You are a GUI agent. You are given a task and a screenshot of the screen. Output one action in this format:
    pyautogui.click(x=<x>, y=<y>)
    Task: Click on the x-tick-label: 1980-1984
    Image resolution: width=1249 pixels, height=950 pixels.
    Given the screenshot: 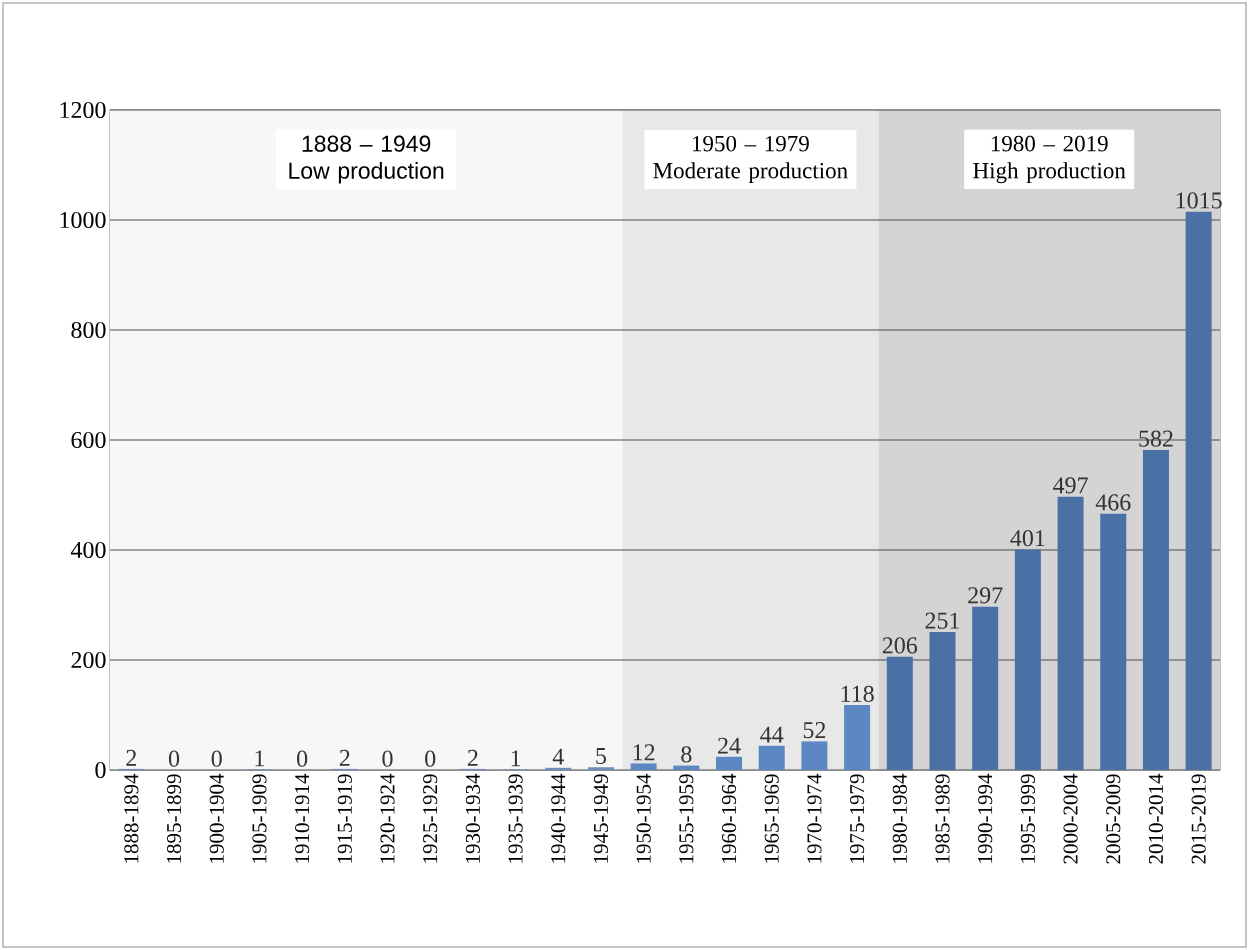 What is the action you would take?
    pyautogui.click(x=899, y=818)
    